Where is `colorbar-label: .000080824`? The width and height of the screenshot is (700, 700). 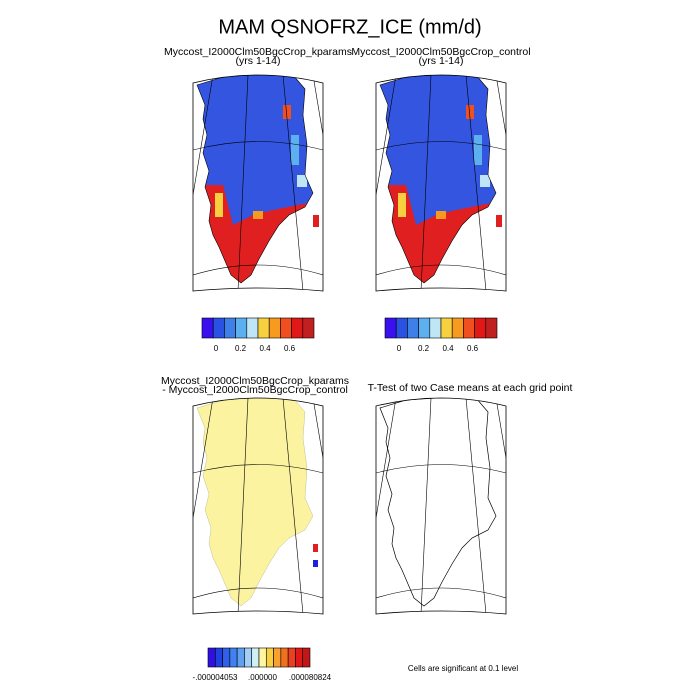 colorbar-label: .000080824 is located at coordinates (310, 677).